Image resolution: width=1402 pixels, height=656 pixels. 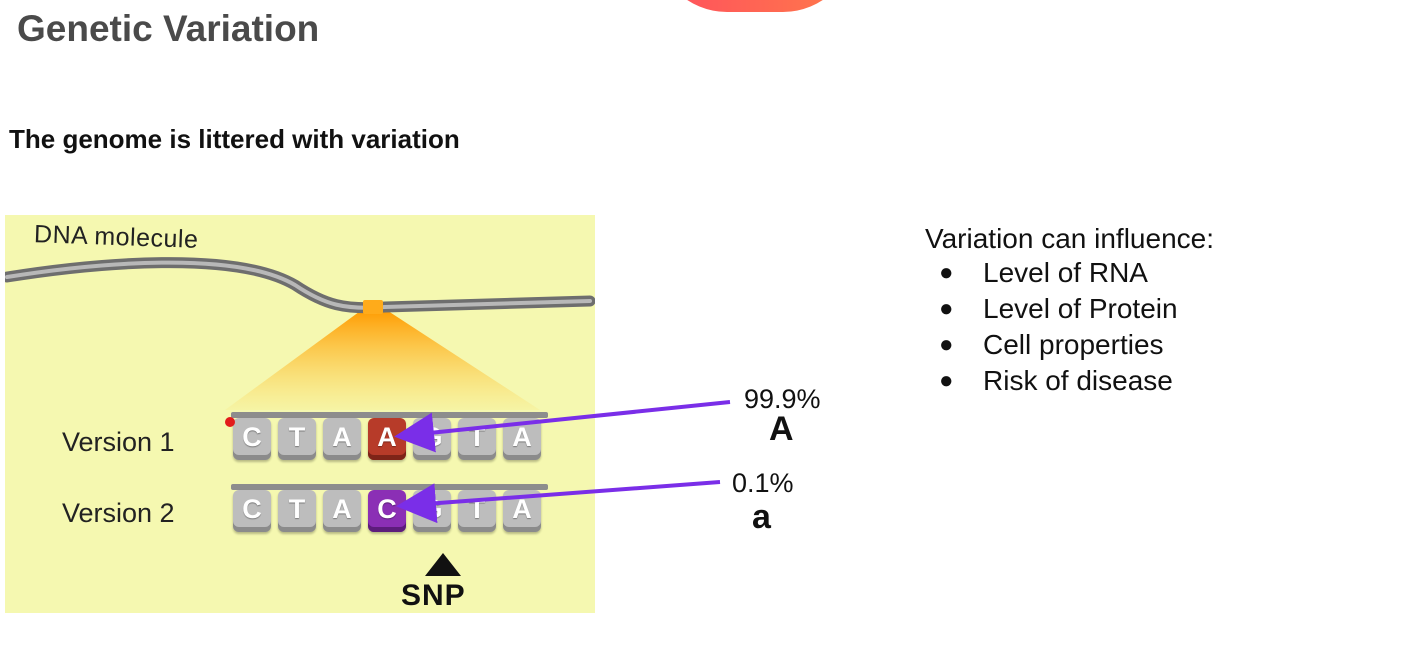 I want to click on pointer-dot, so click(x=230, y=422).